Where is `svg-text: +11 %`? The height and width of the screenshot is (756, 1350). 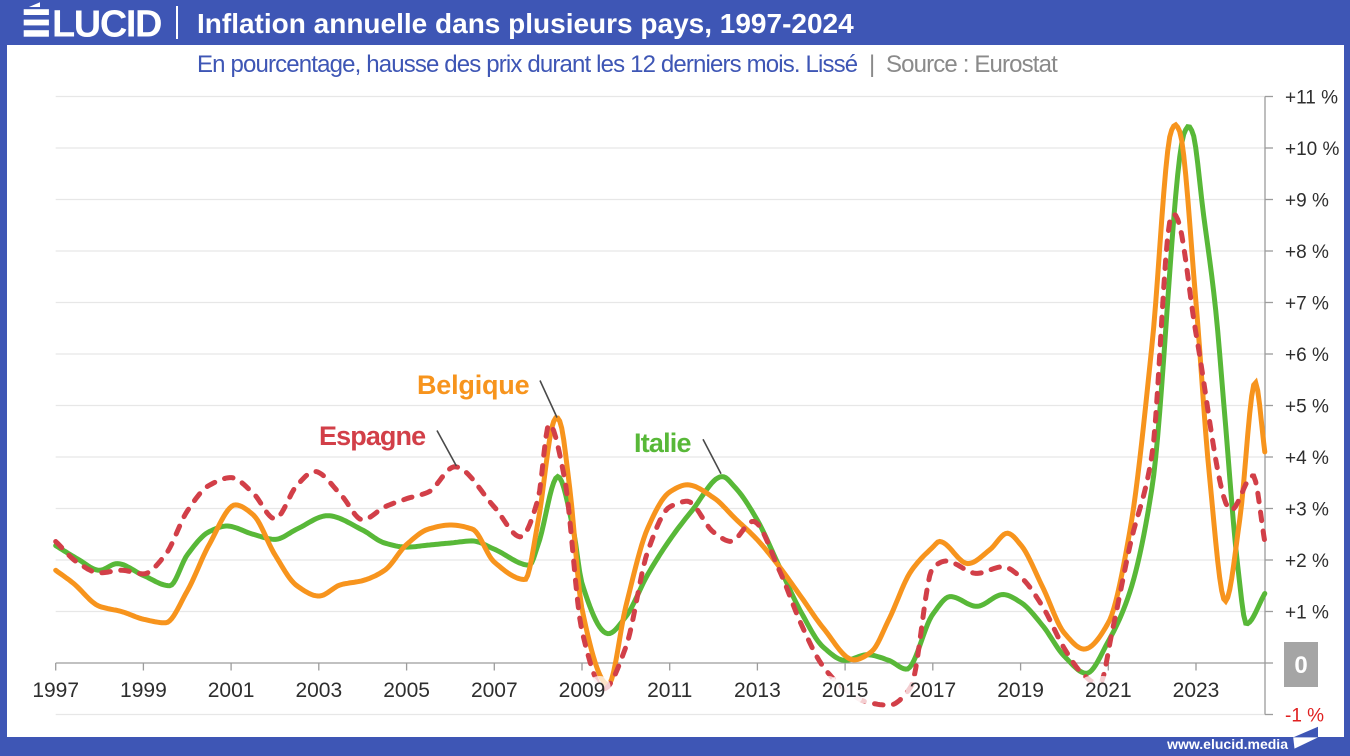 svg-text: +11 % is located at coordinates (1311, 97).